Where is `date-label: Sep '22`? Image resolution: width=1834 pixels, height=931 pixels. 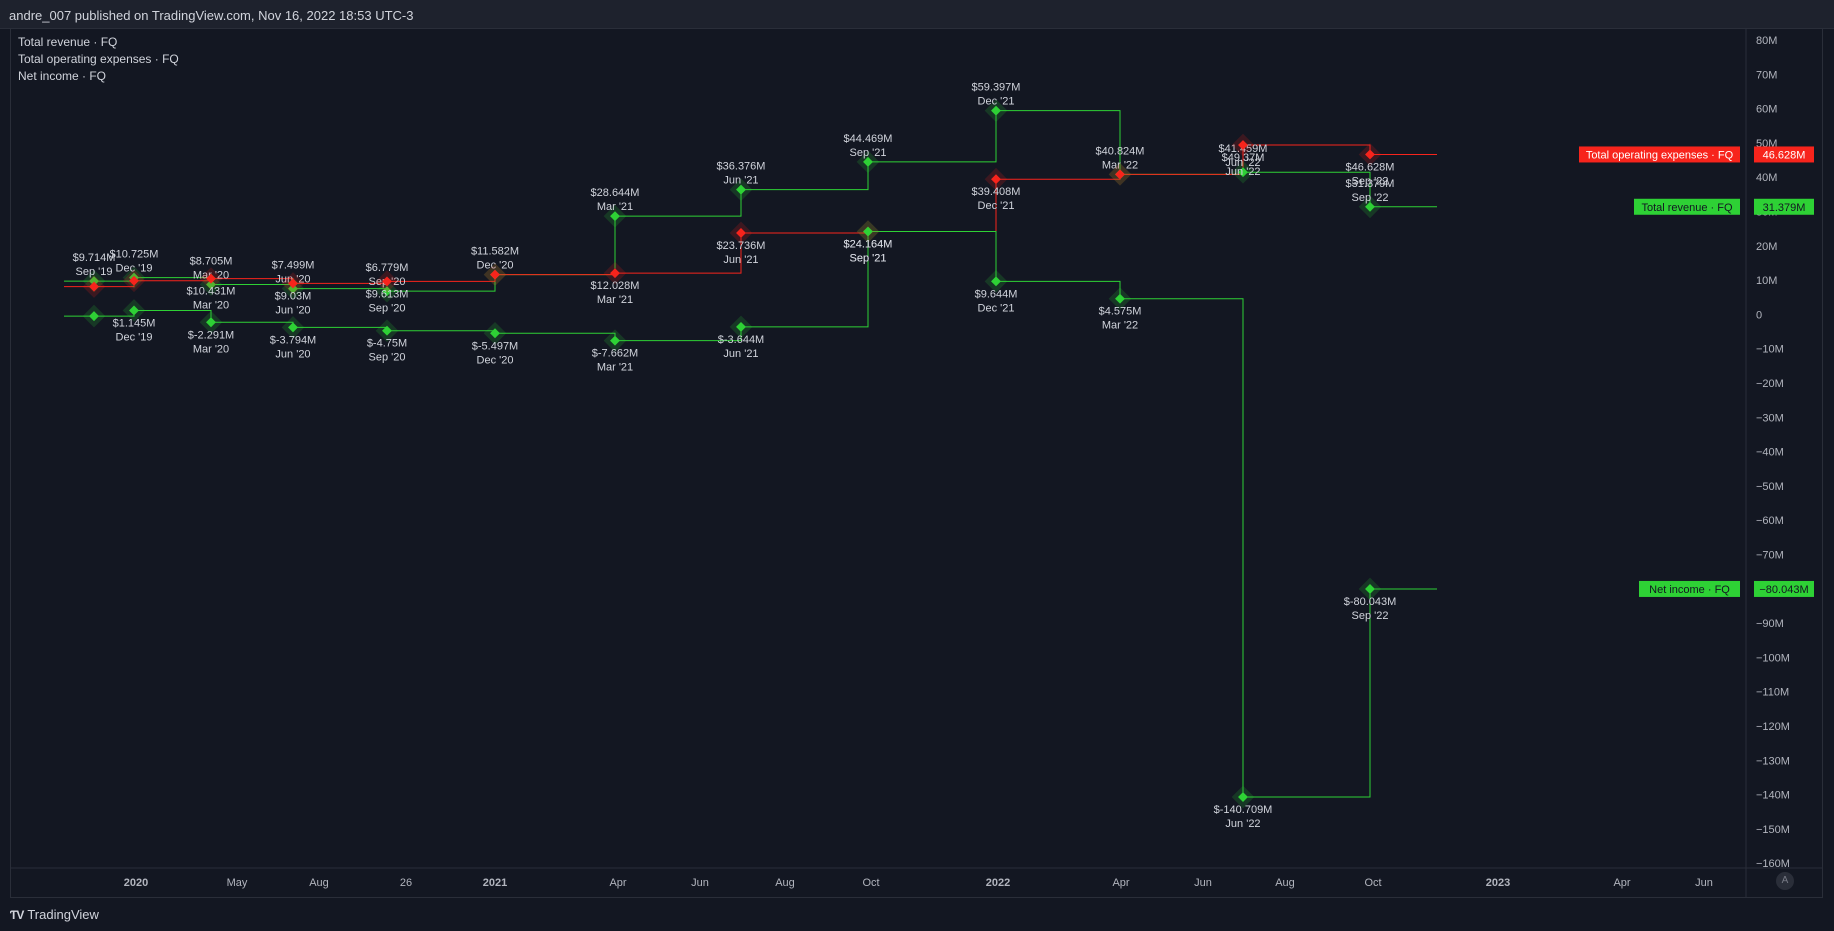
date-label: Sep '22 is located at coordinates (1370, 181).